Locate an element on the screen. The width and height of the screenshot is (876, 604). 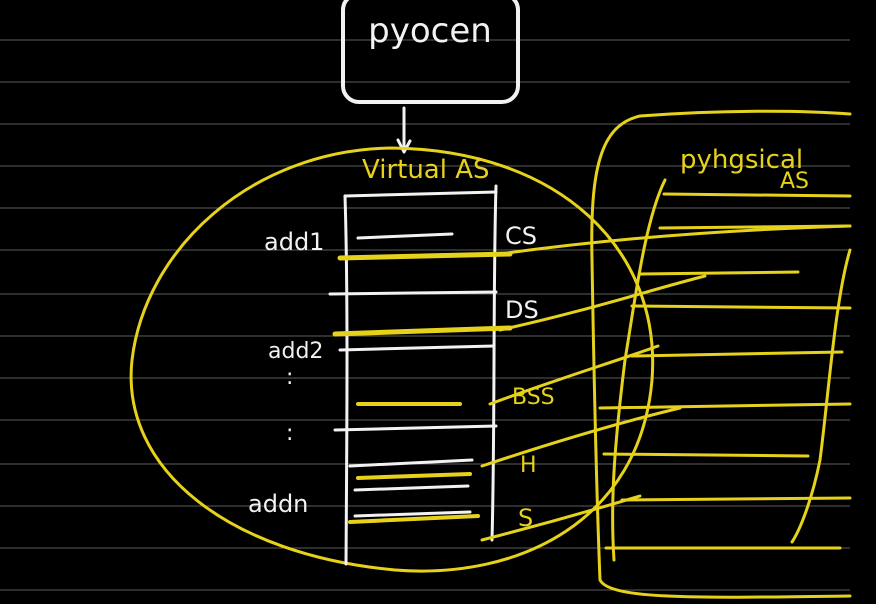
address-label-1: add1 is located at coordinates (294, 242).